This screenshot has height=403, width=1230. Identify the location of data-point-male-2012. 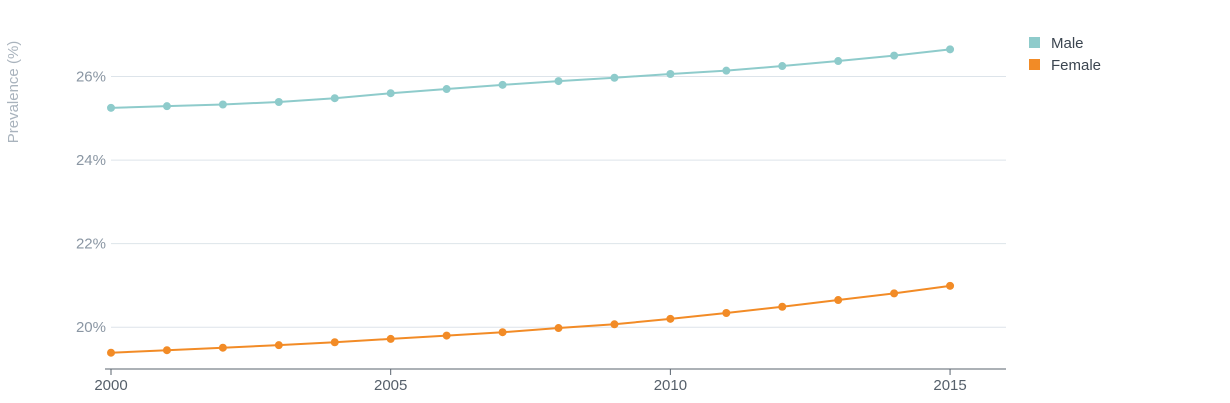
(782, 66).